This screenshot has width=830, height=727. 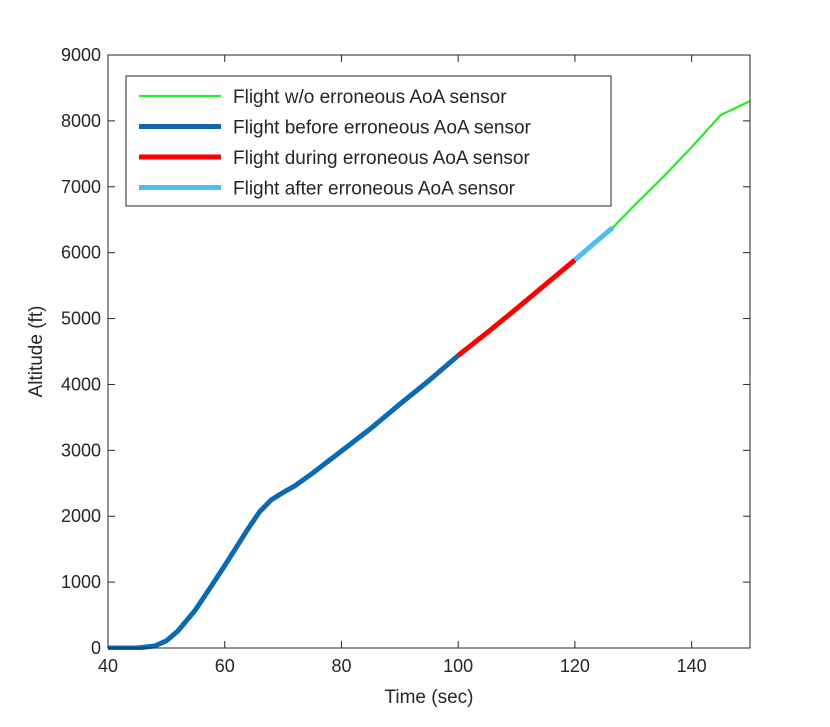 What do you see at coordinates (374, 189) in the screenshot?
I see `legend-entry-4: Flight after erroneous AoA sensor` at bounding box center [374, 189].